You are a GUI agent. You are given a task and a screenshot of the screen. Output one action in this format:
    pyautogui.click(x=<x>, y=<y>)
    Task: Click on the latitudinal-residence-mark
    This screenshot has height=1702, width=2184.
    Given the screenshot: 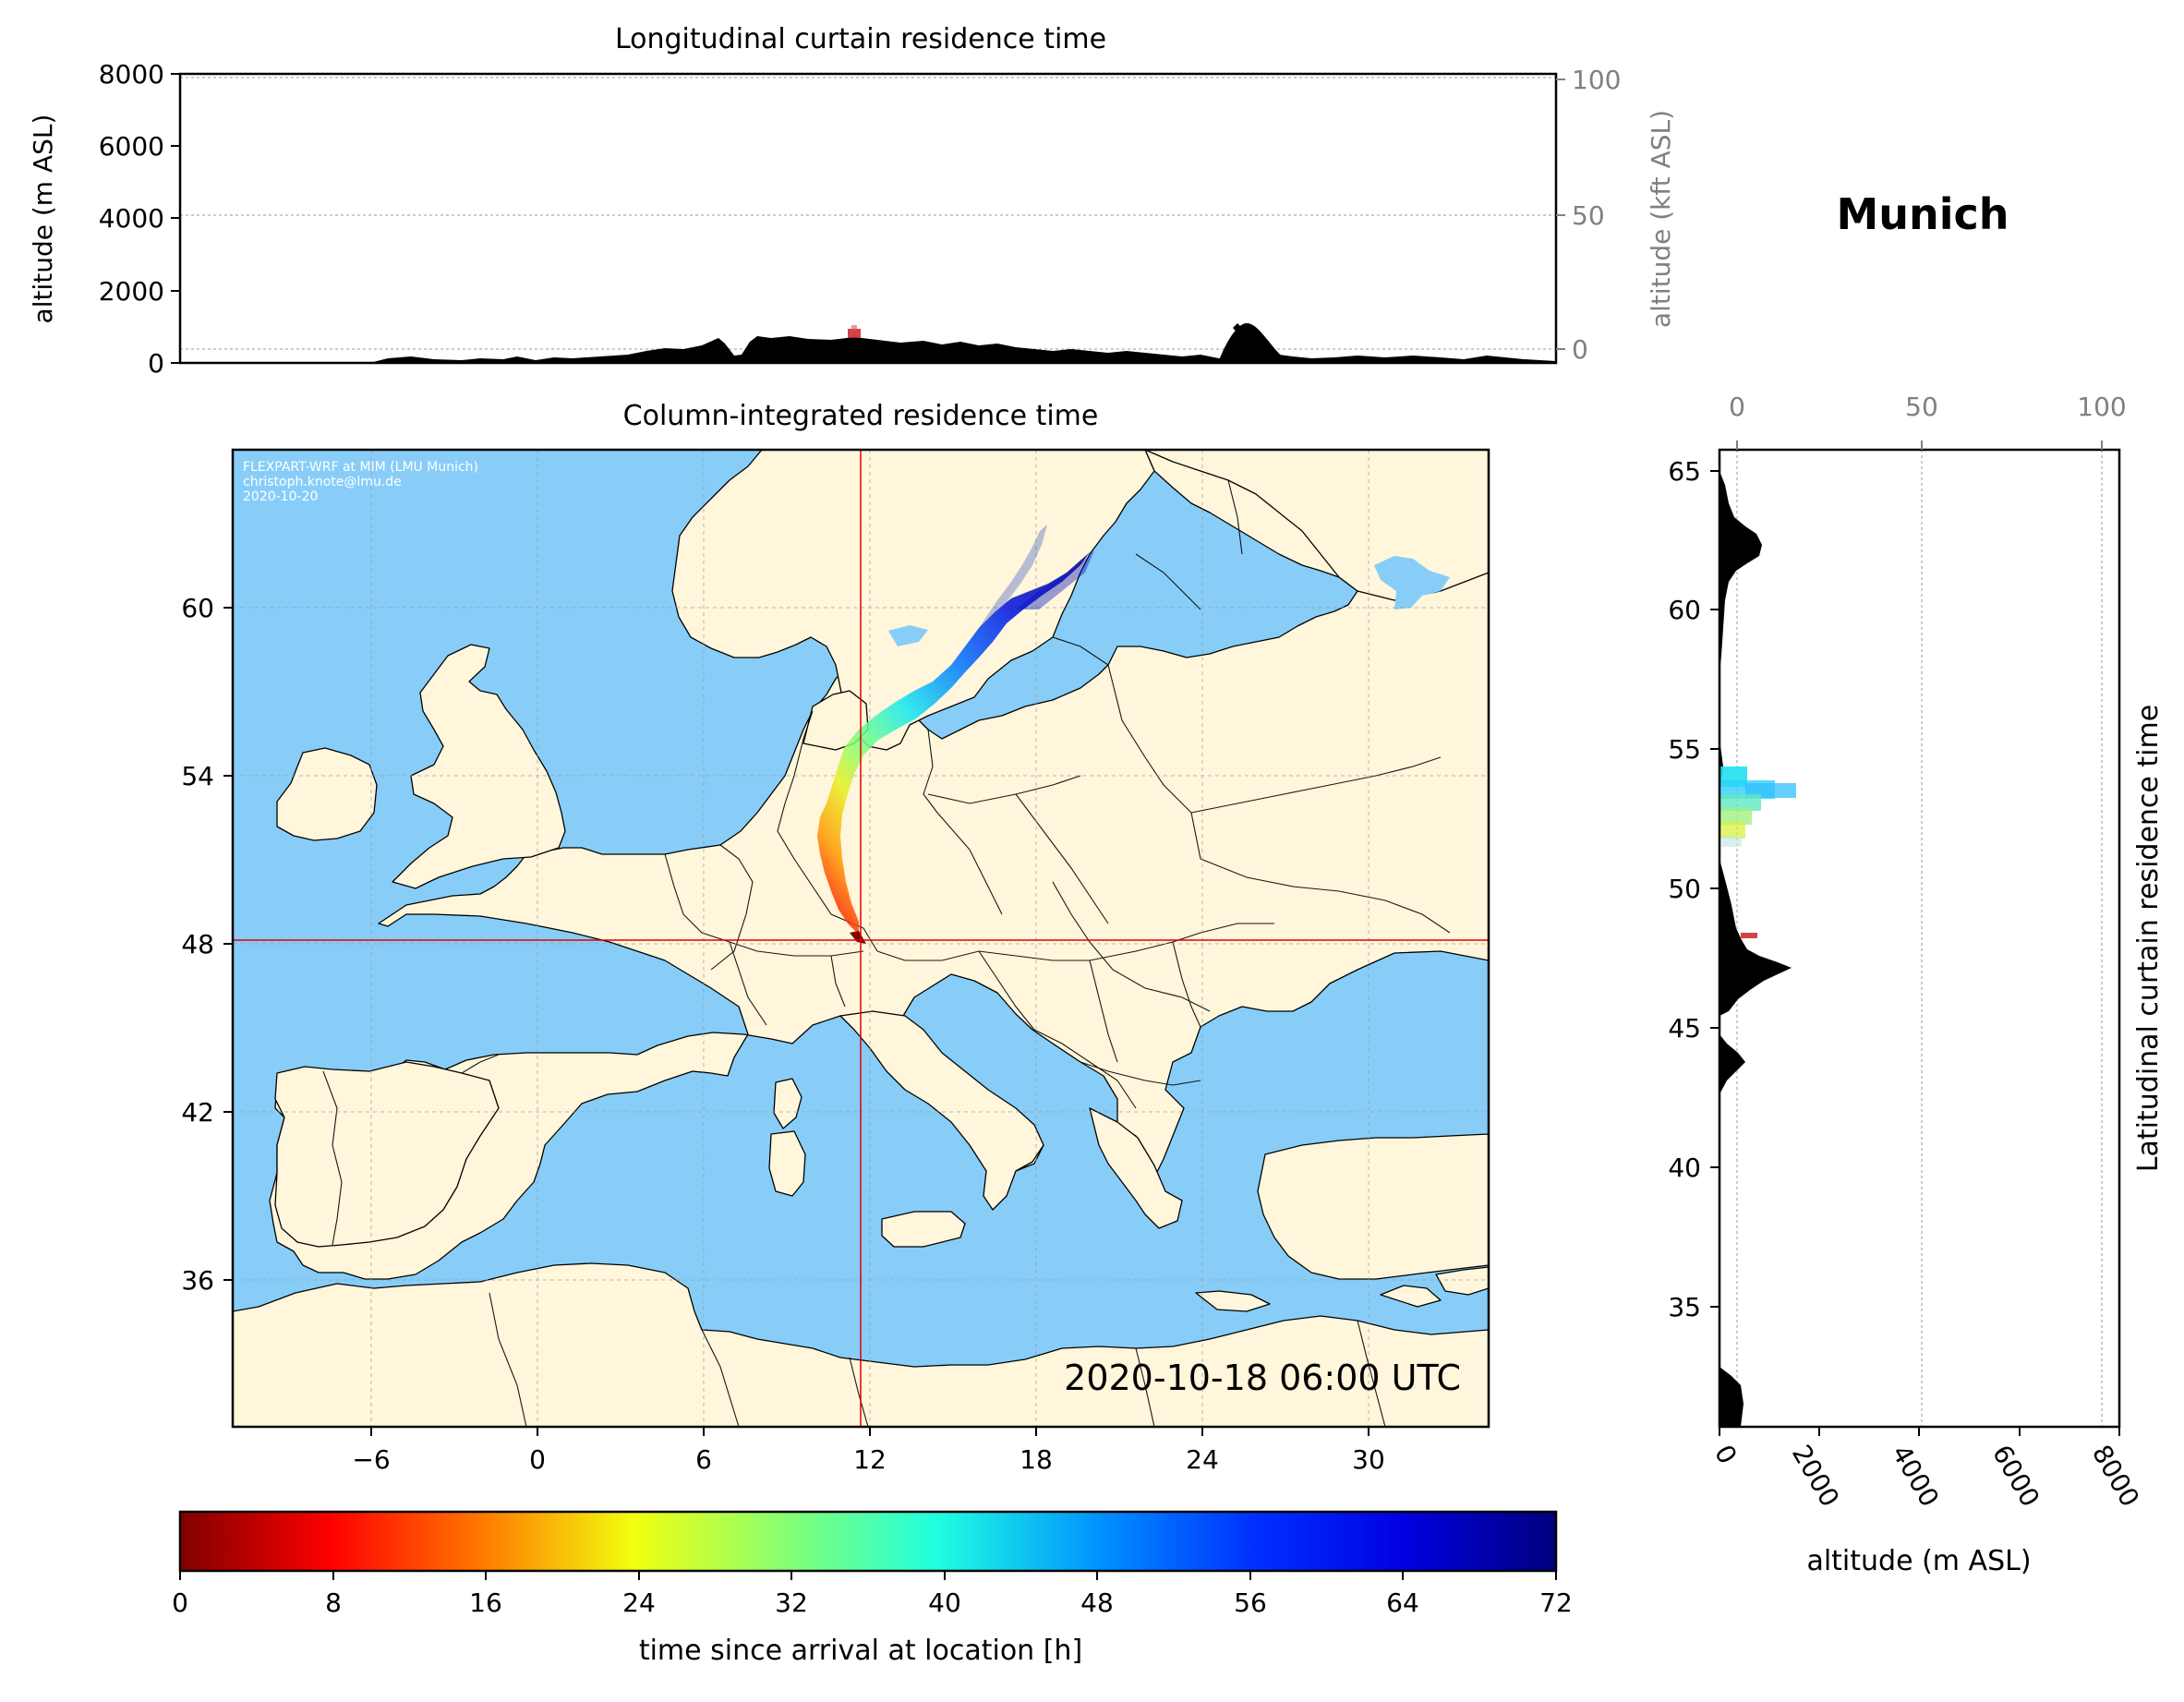 What is the action you would take?
    pyautogui.click(x=1749, y=935)
    